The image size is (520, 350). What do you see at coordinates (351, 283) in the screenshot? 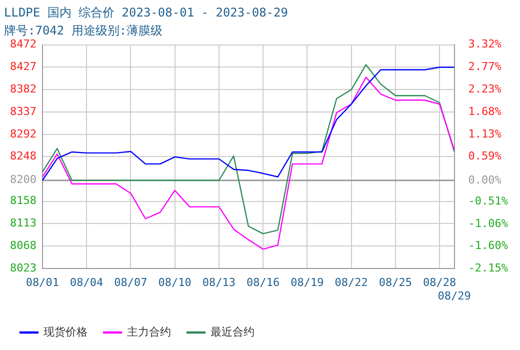
I see `x-tick-label: 08/22` at bounding box center [351, 283].